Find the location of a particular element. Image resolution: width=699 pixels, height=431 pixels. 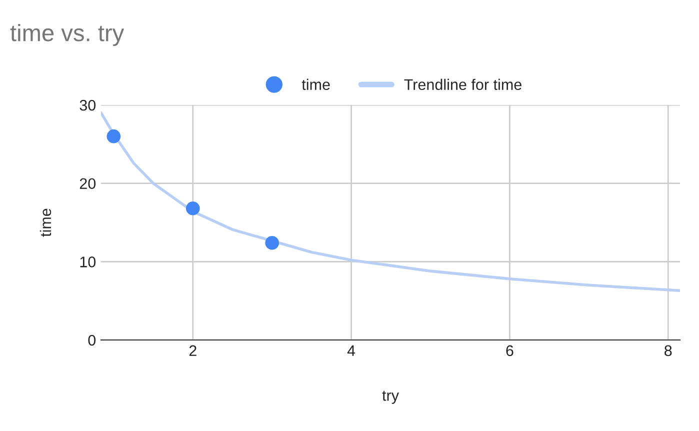

y-tick-label: 20 is located at coordinates (88, 184).